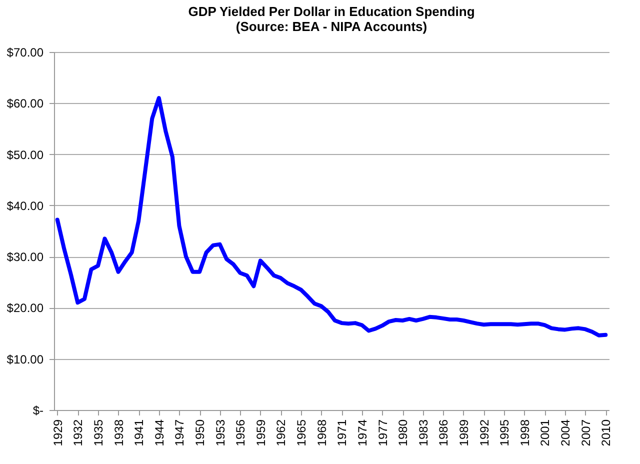 Image resolution: width=640 pixels, height=464 pixels. I want to click on x-tick-label: 1992, so click(484, 432).